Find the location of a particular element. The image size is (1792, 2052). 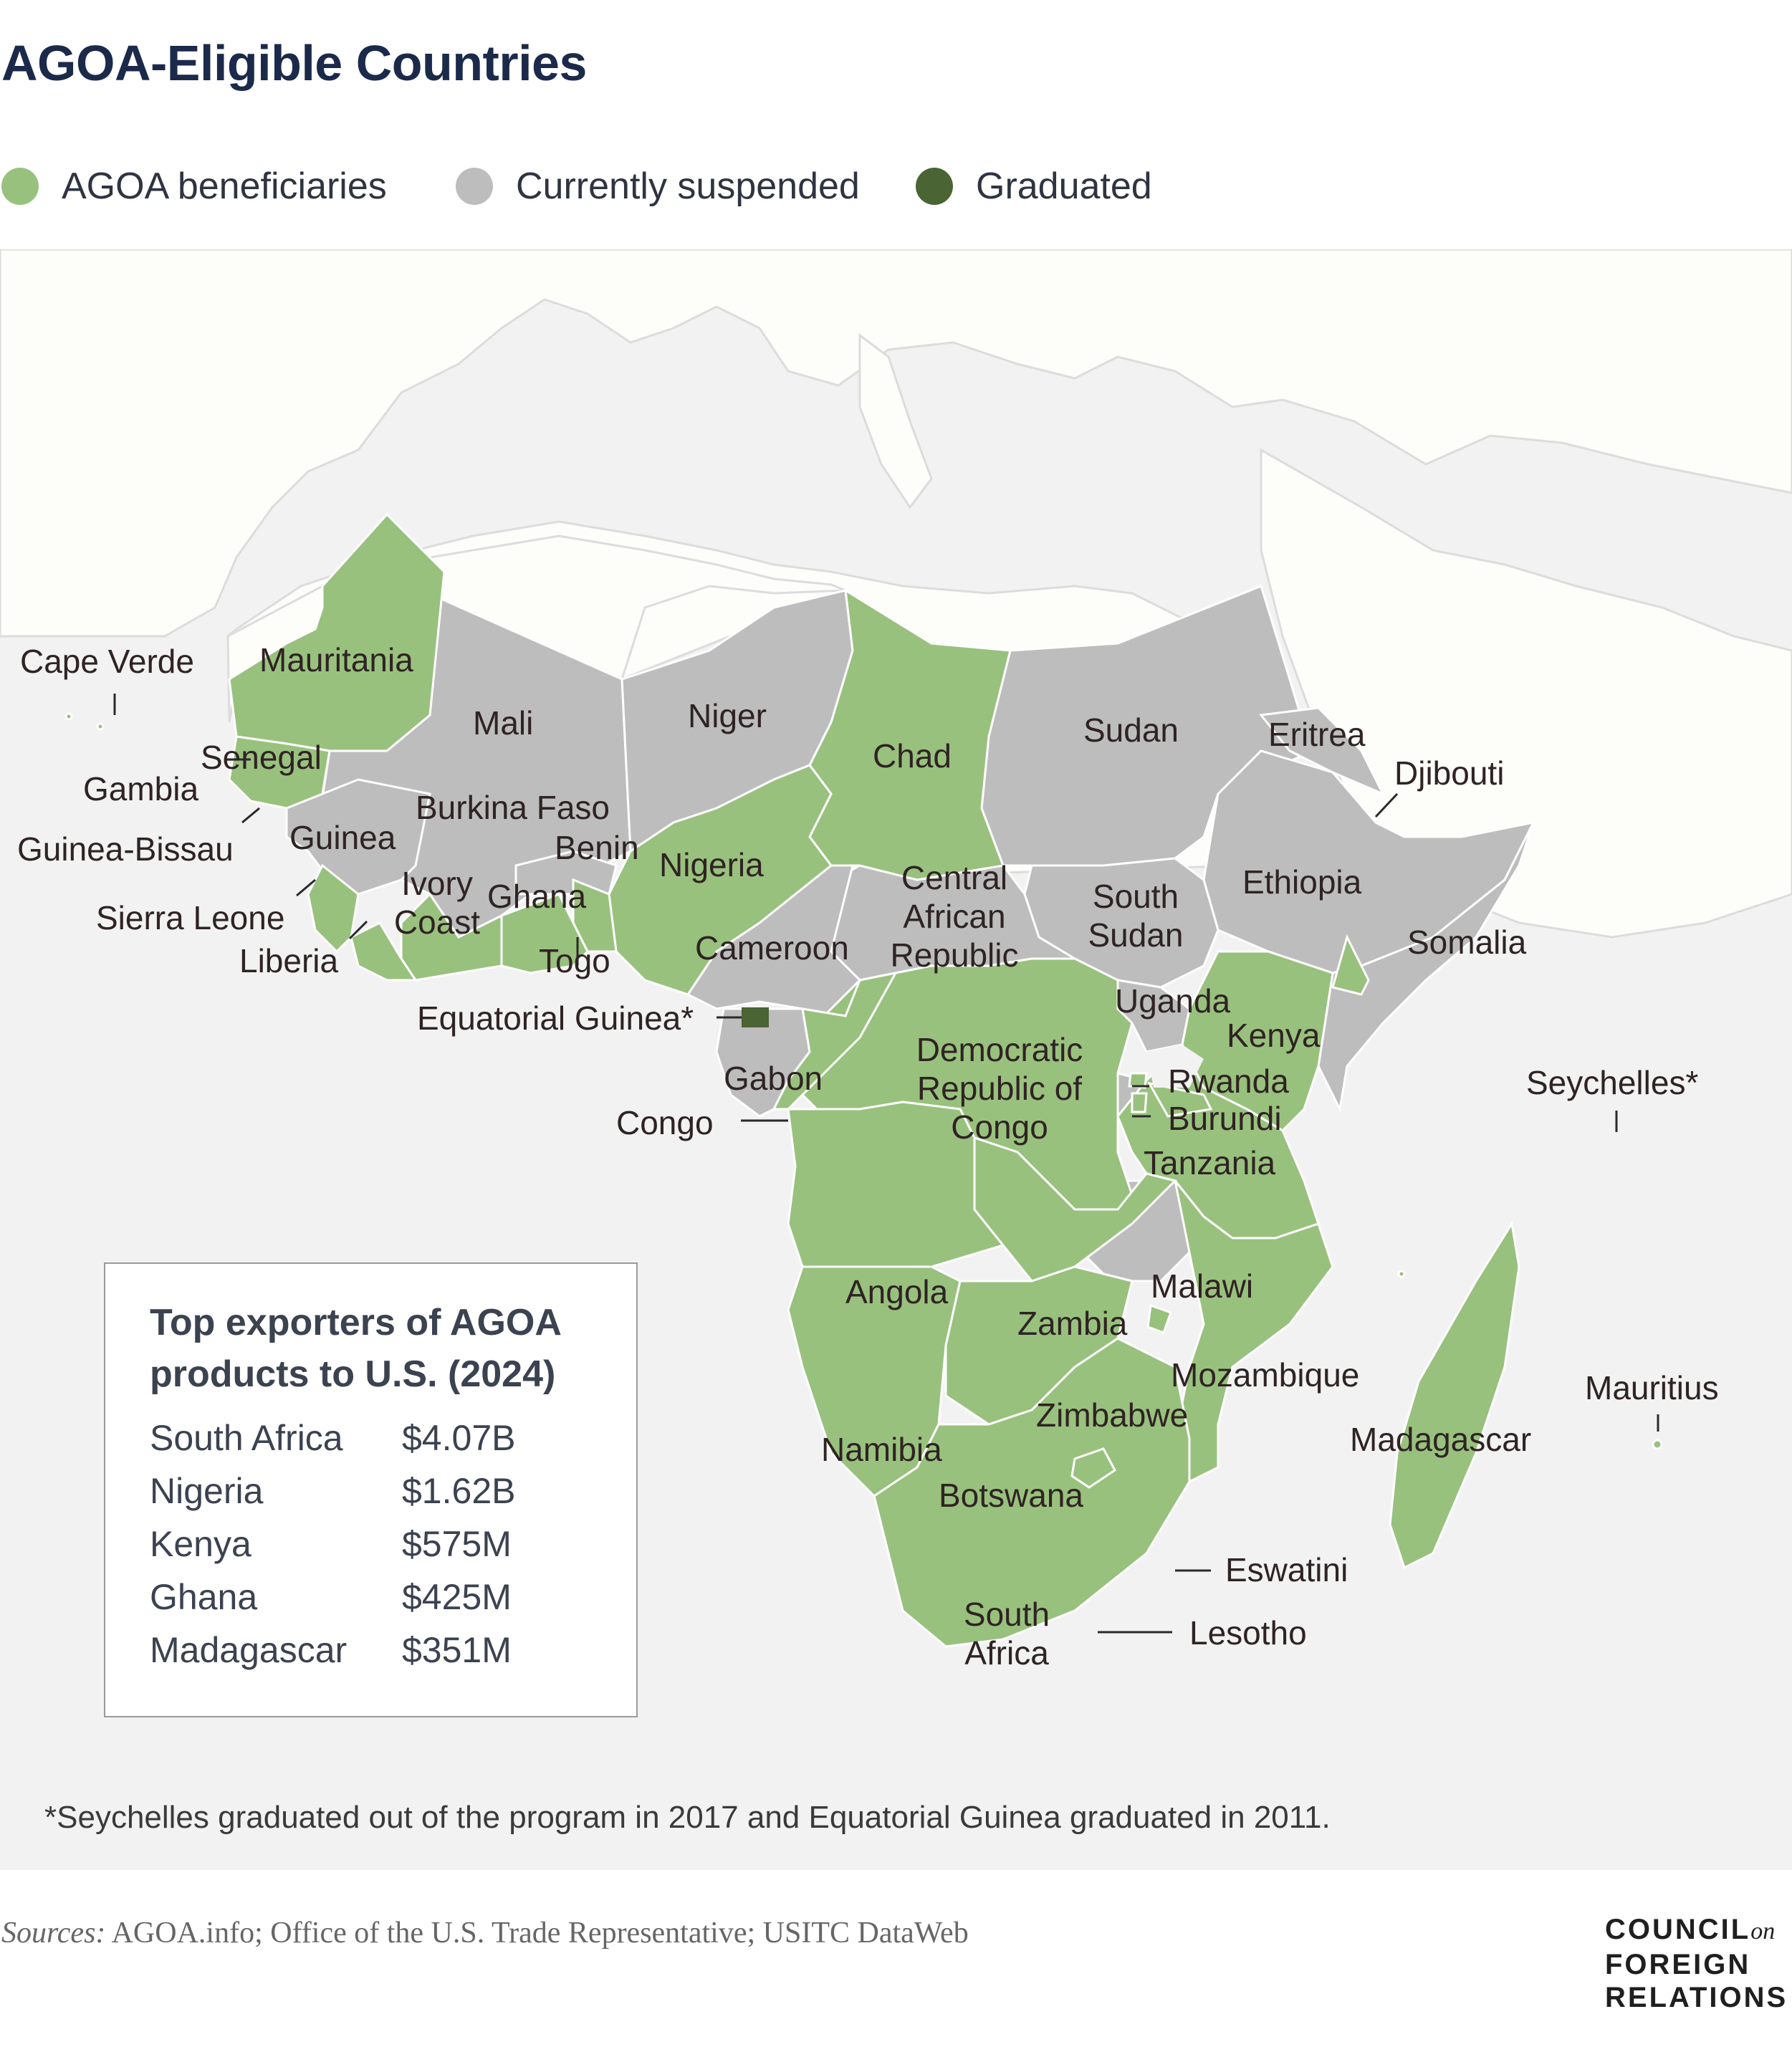

label-south-africa: South Africa is located at coordinates (1006, 1634).